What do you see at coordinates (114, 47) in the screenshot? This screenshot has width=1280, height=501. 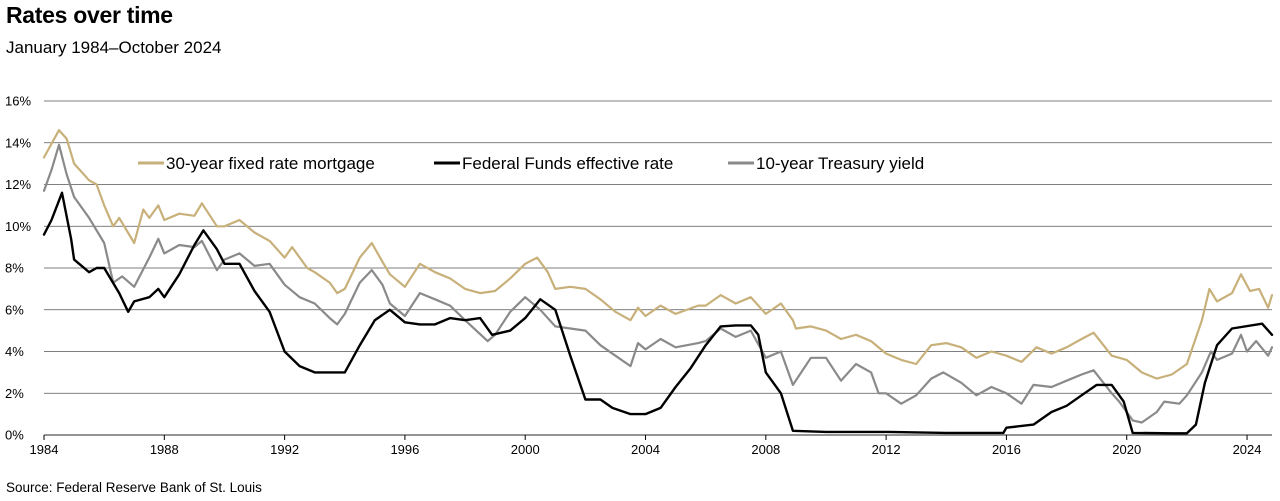 I see `chart-subtitle: January 1984–October 2024` at bounding box center [114, 47].